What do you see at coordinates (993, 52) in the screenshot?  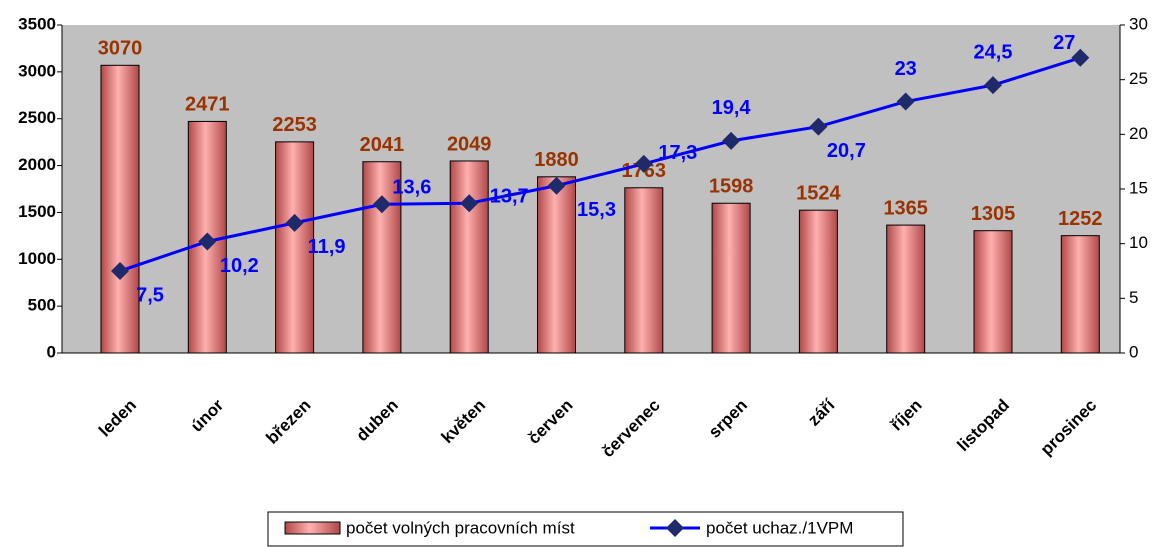 I see `line-value-label: 24,5` at bounding box center [993, 52].